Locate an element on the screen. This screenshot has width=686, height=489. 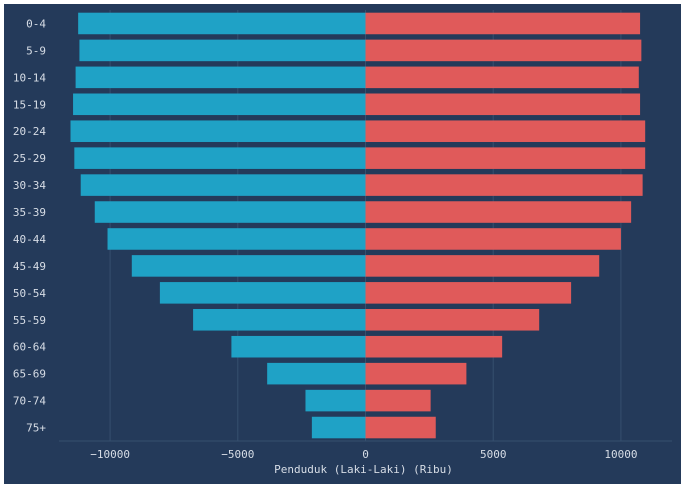
x-tick-label: 10000 is located at coordinates (620, 454).